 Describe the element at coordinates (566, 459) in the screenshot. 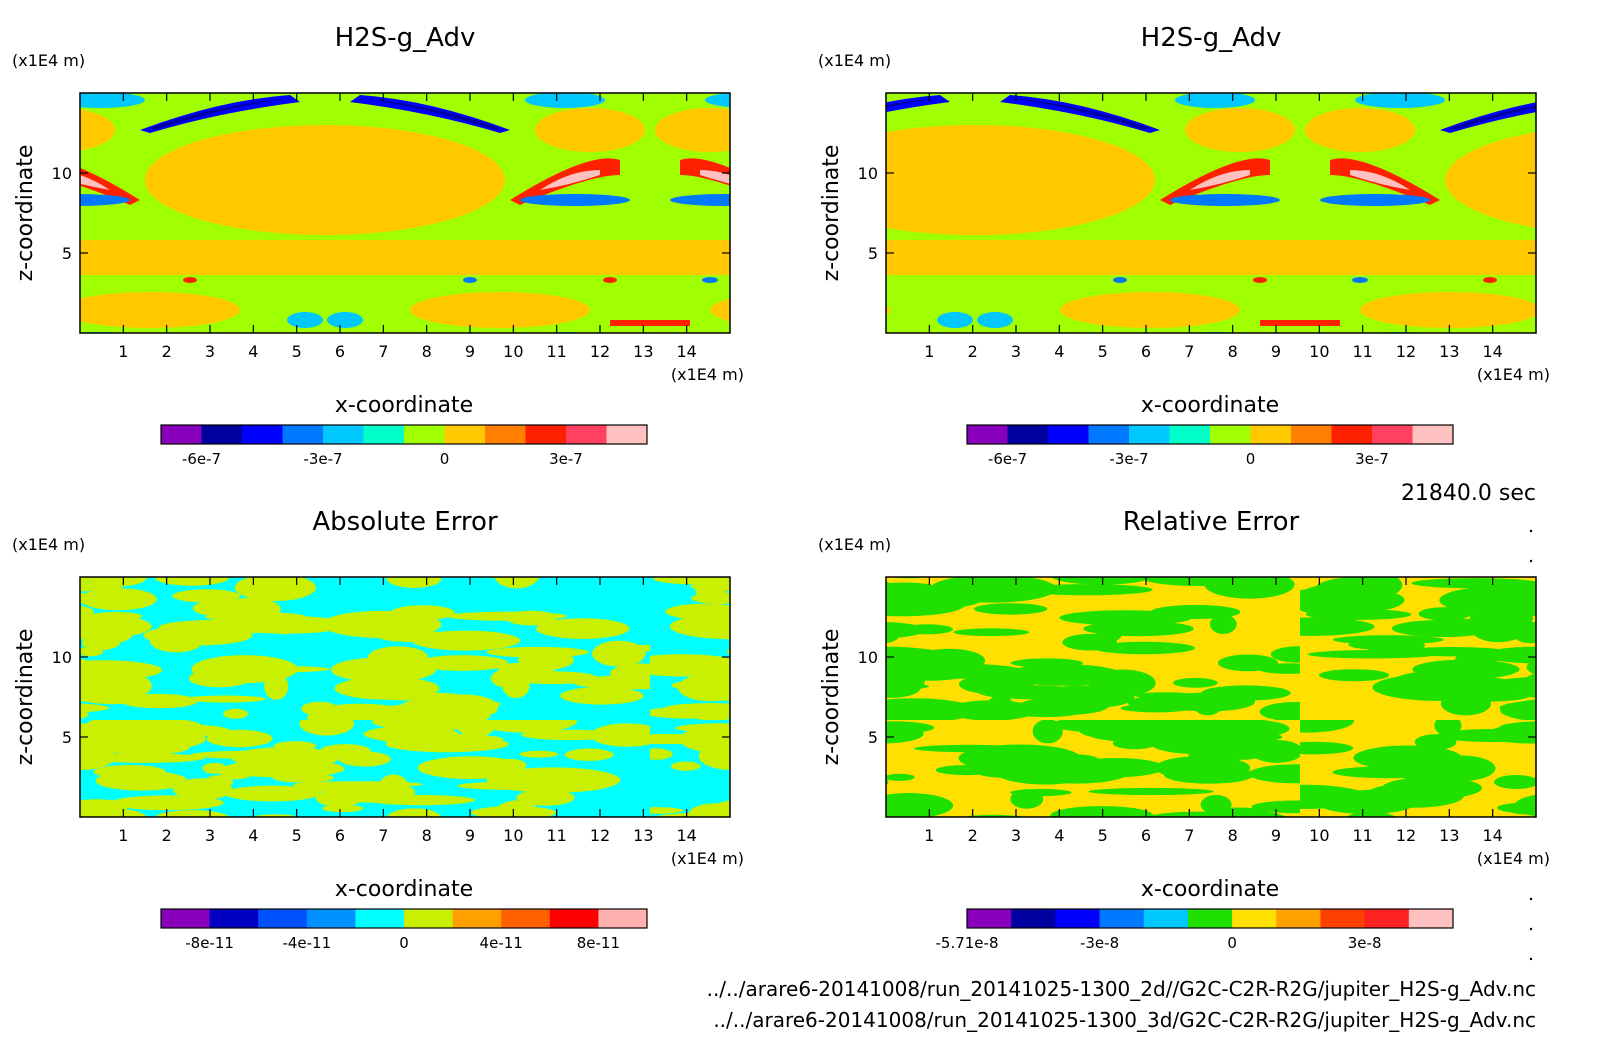

I see `colorbar-tick-label: 3e-7` at that location.